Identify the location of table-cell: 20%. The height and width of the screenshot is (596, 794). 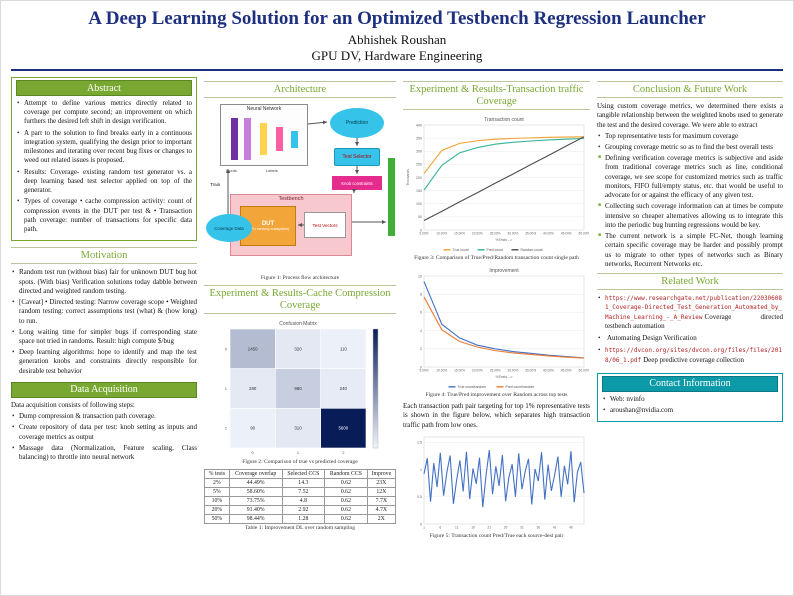
(217, 510).